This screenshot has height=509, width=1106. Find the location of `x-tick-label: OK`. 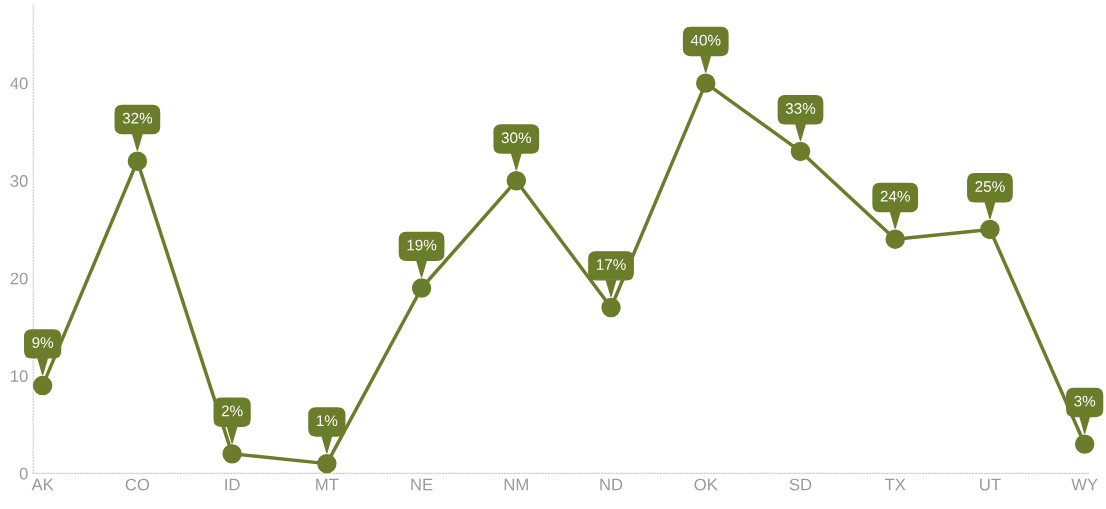

x-tick-label: OK is located at coordinates (706, 484).